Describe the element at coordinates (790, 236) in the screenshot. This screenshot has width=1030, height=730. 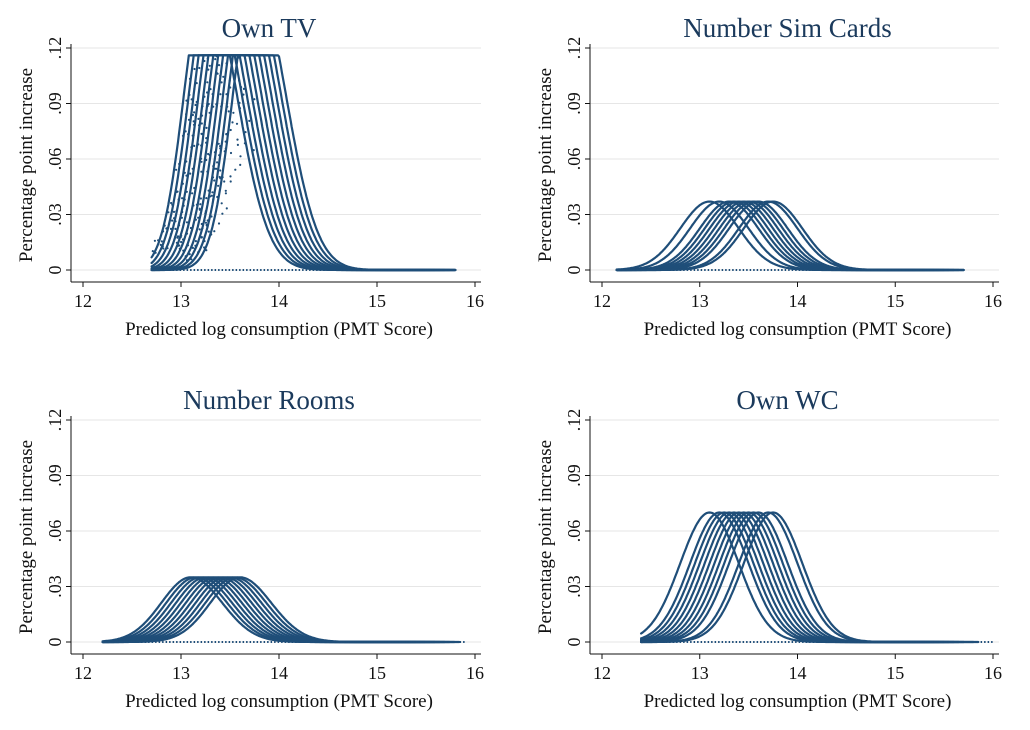
I see `curves` at that location.